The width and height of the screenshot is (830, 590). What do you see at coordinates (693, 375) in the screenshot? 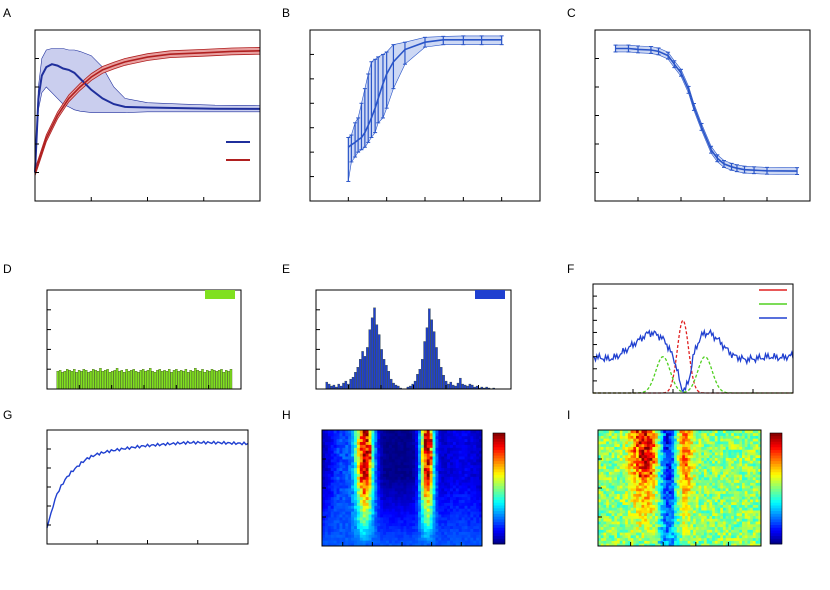
I see `series-positive-class` at bounding box center [693, 375].